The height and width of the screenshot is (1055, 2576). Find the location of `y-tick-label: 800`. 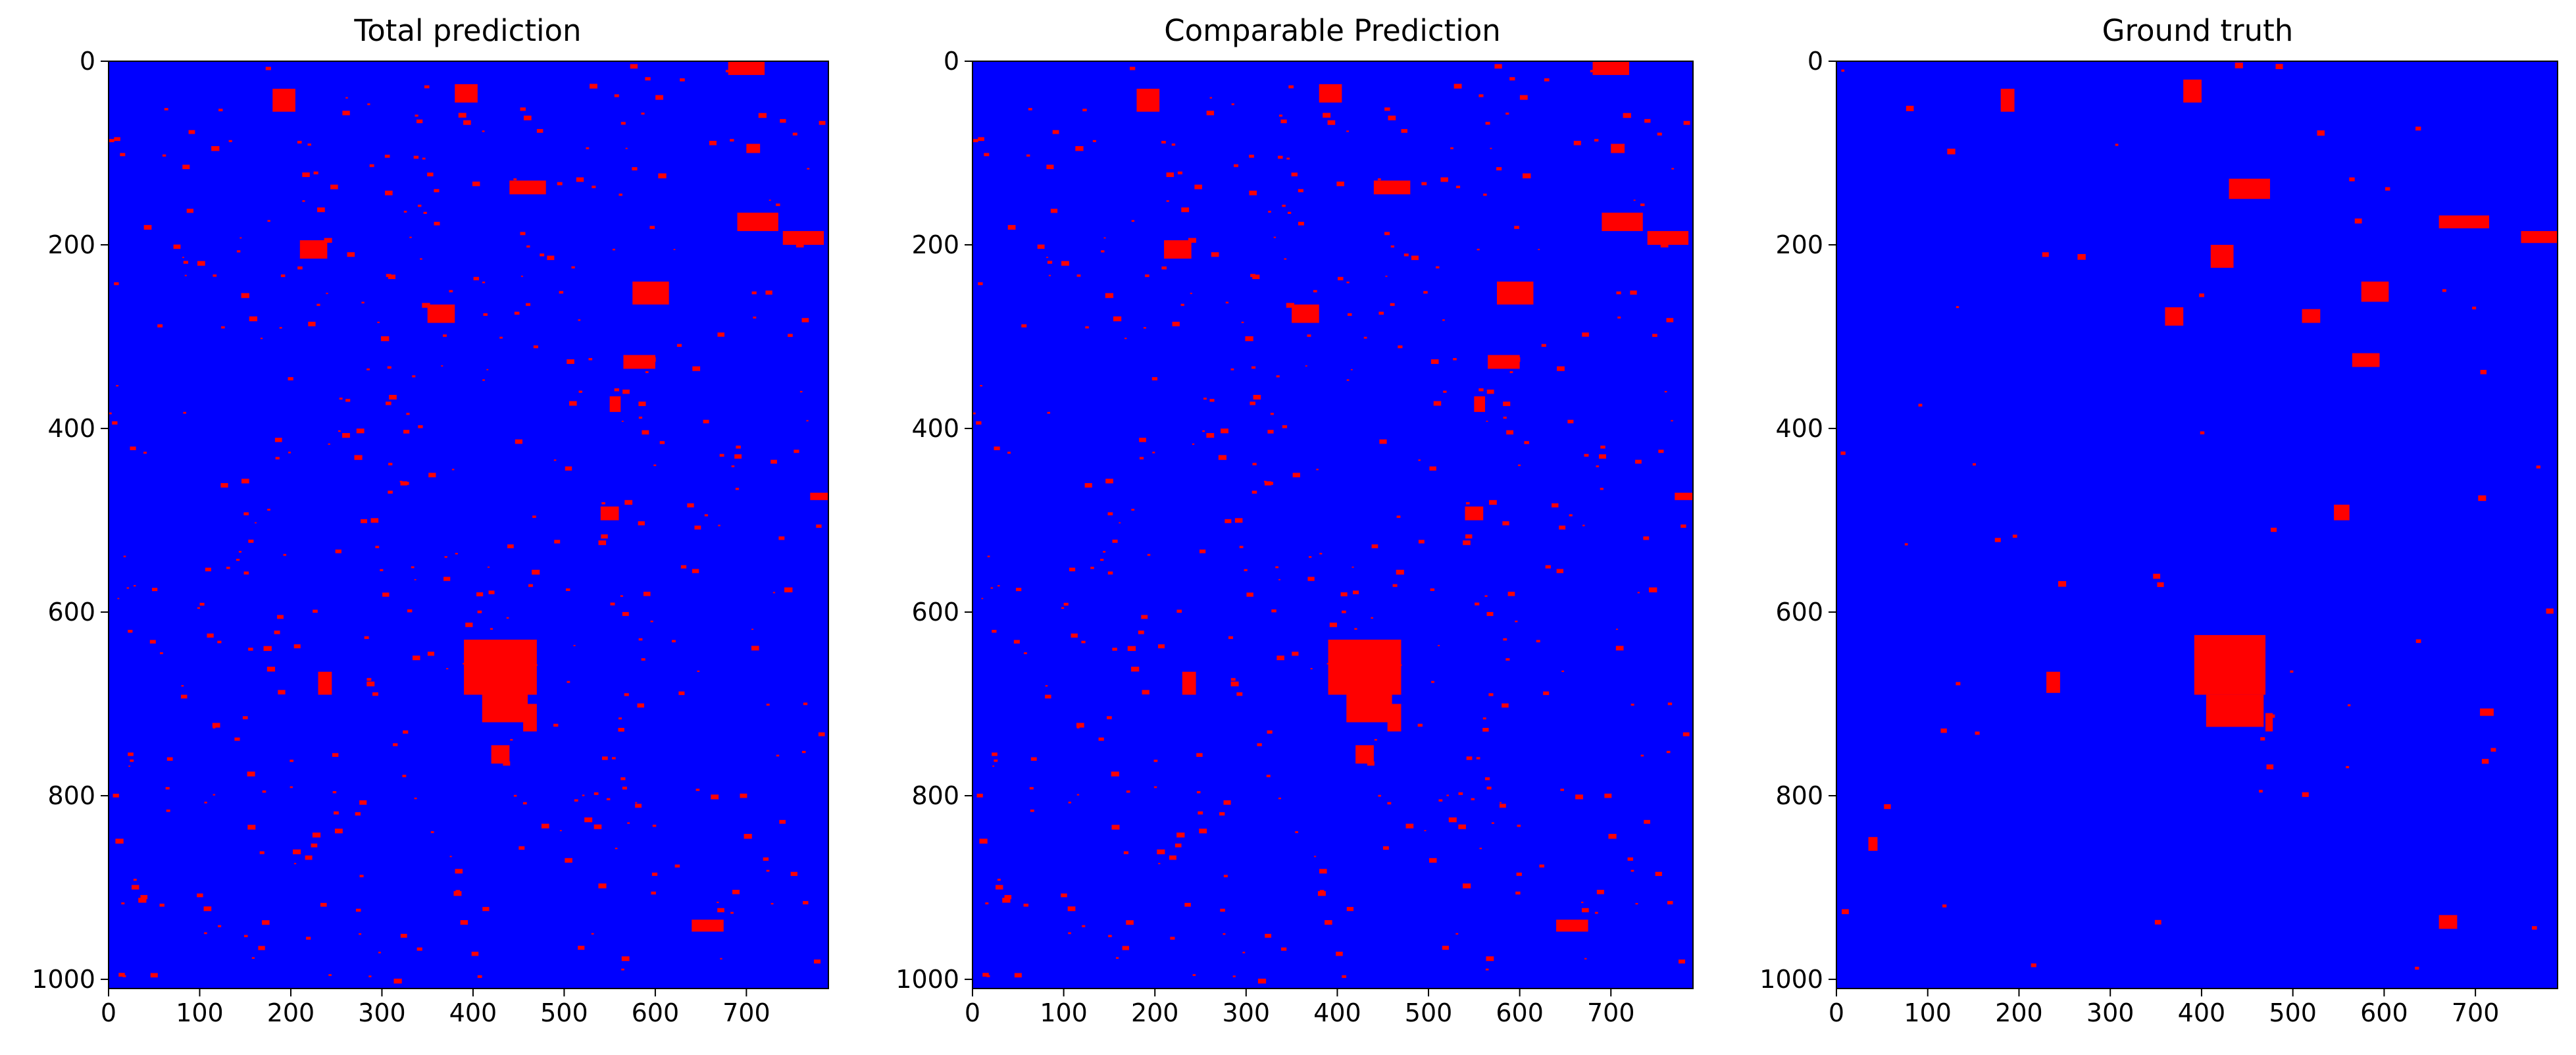

y-tick-label: 800 is located at coordinates (1799, 796).